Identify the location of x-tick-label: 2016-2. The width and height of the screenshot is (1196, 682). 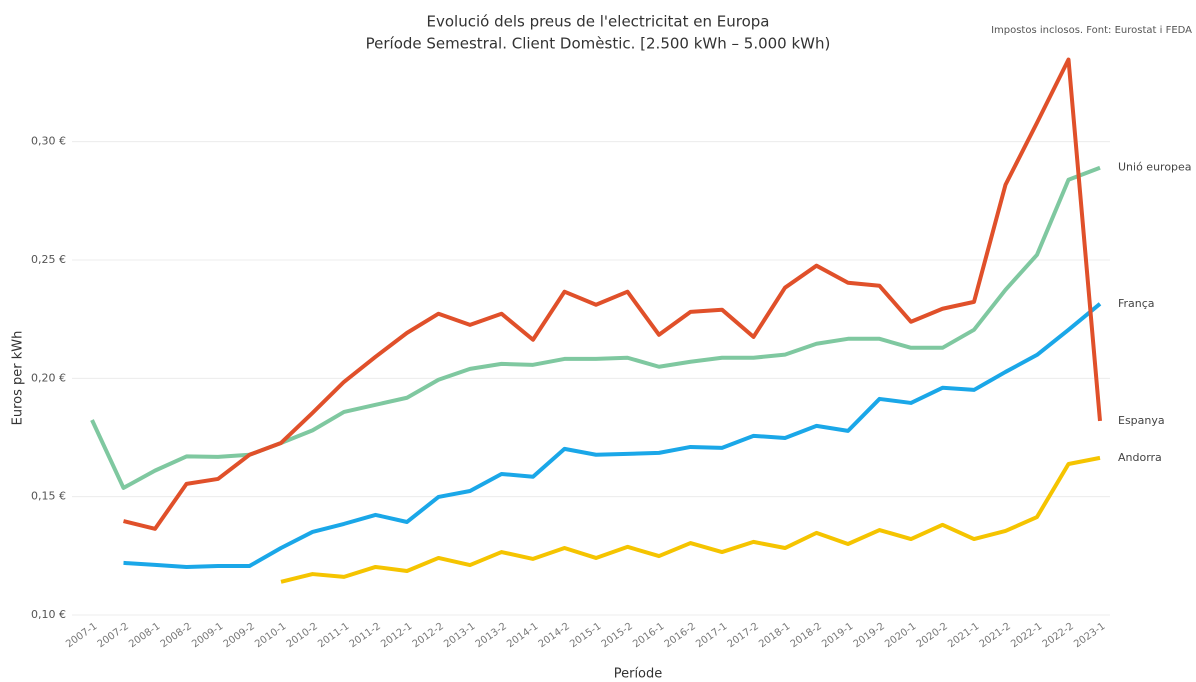
(680, 635).